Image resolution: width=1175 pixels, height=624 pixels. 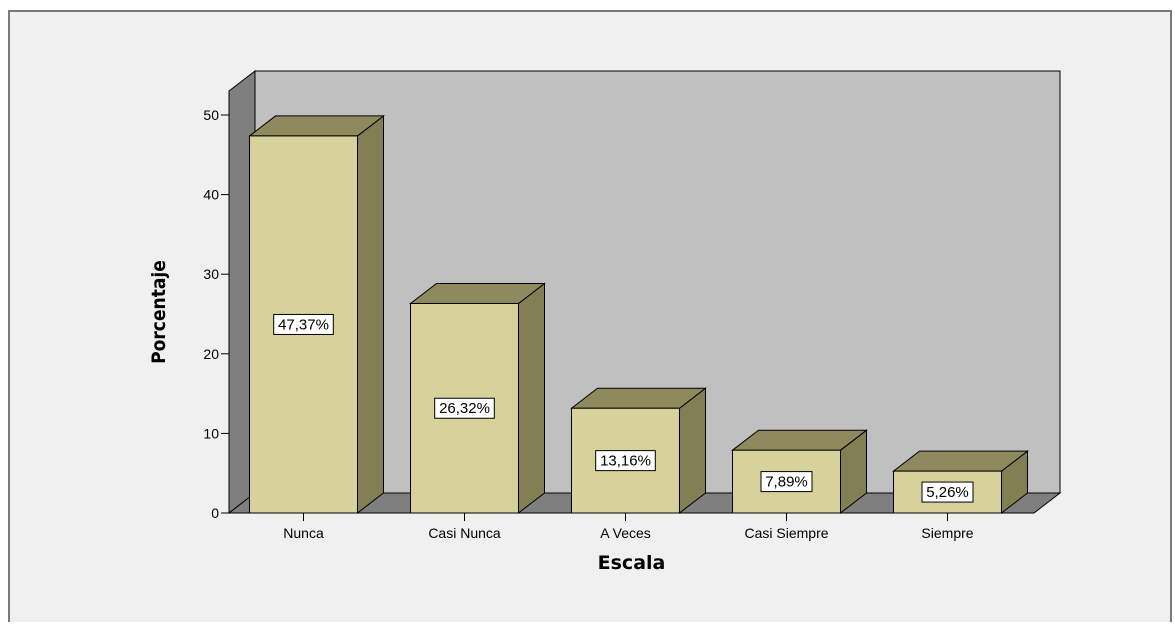 I want to click on bar: 5,26%, so click(x=960, y=482).